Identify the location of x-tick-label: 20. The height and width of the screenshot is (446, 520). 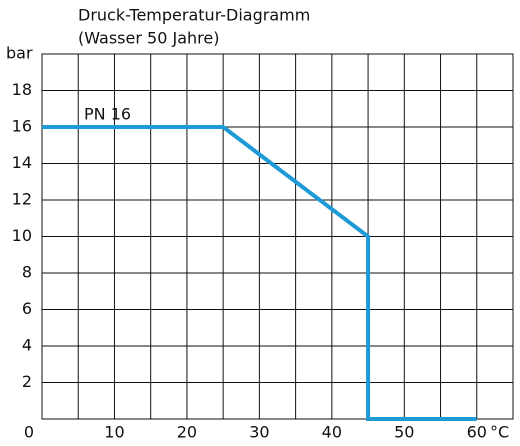
(187, 432).